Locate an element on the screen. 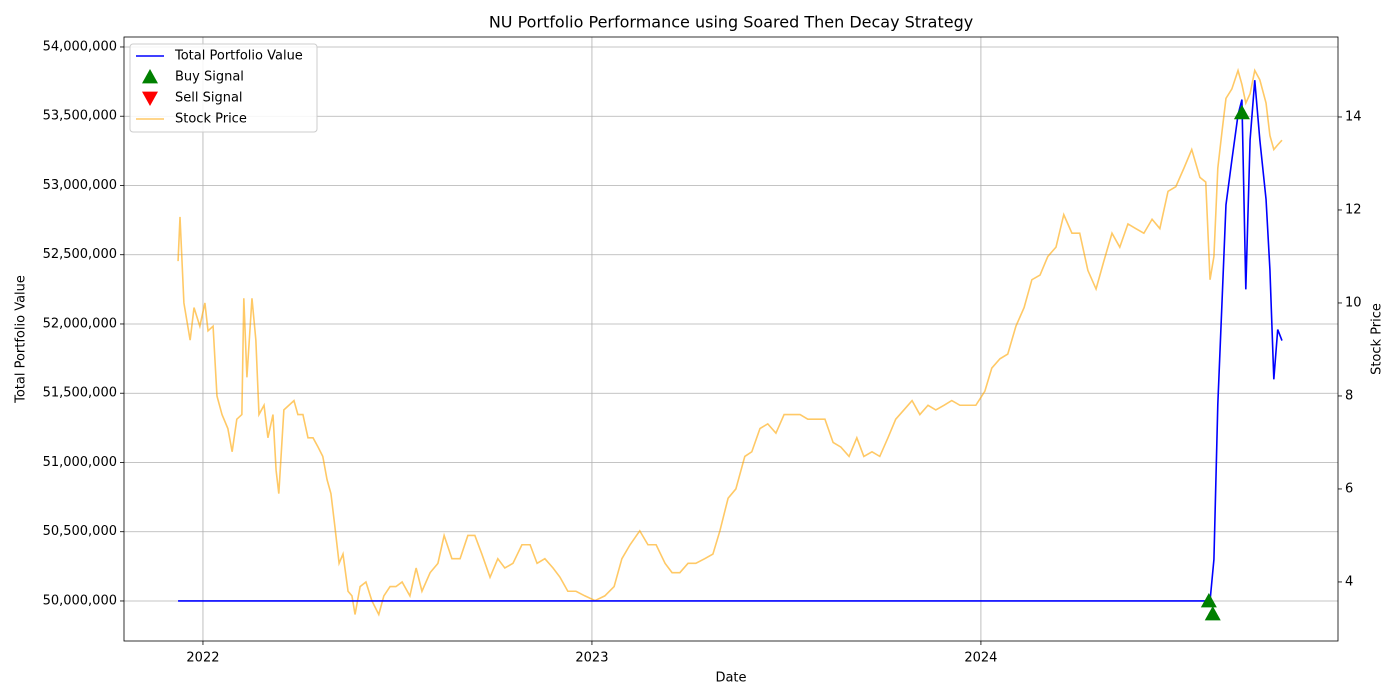 This screenshot has height=700, width=1400. x-axis-label: Date is located at coordinates (730, 678).